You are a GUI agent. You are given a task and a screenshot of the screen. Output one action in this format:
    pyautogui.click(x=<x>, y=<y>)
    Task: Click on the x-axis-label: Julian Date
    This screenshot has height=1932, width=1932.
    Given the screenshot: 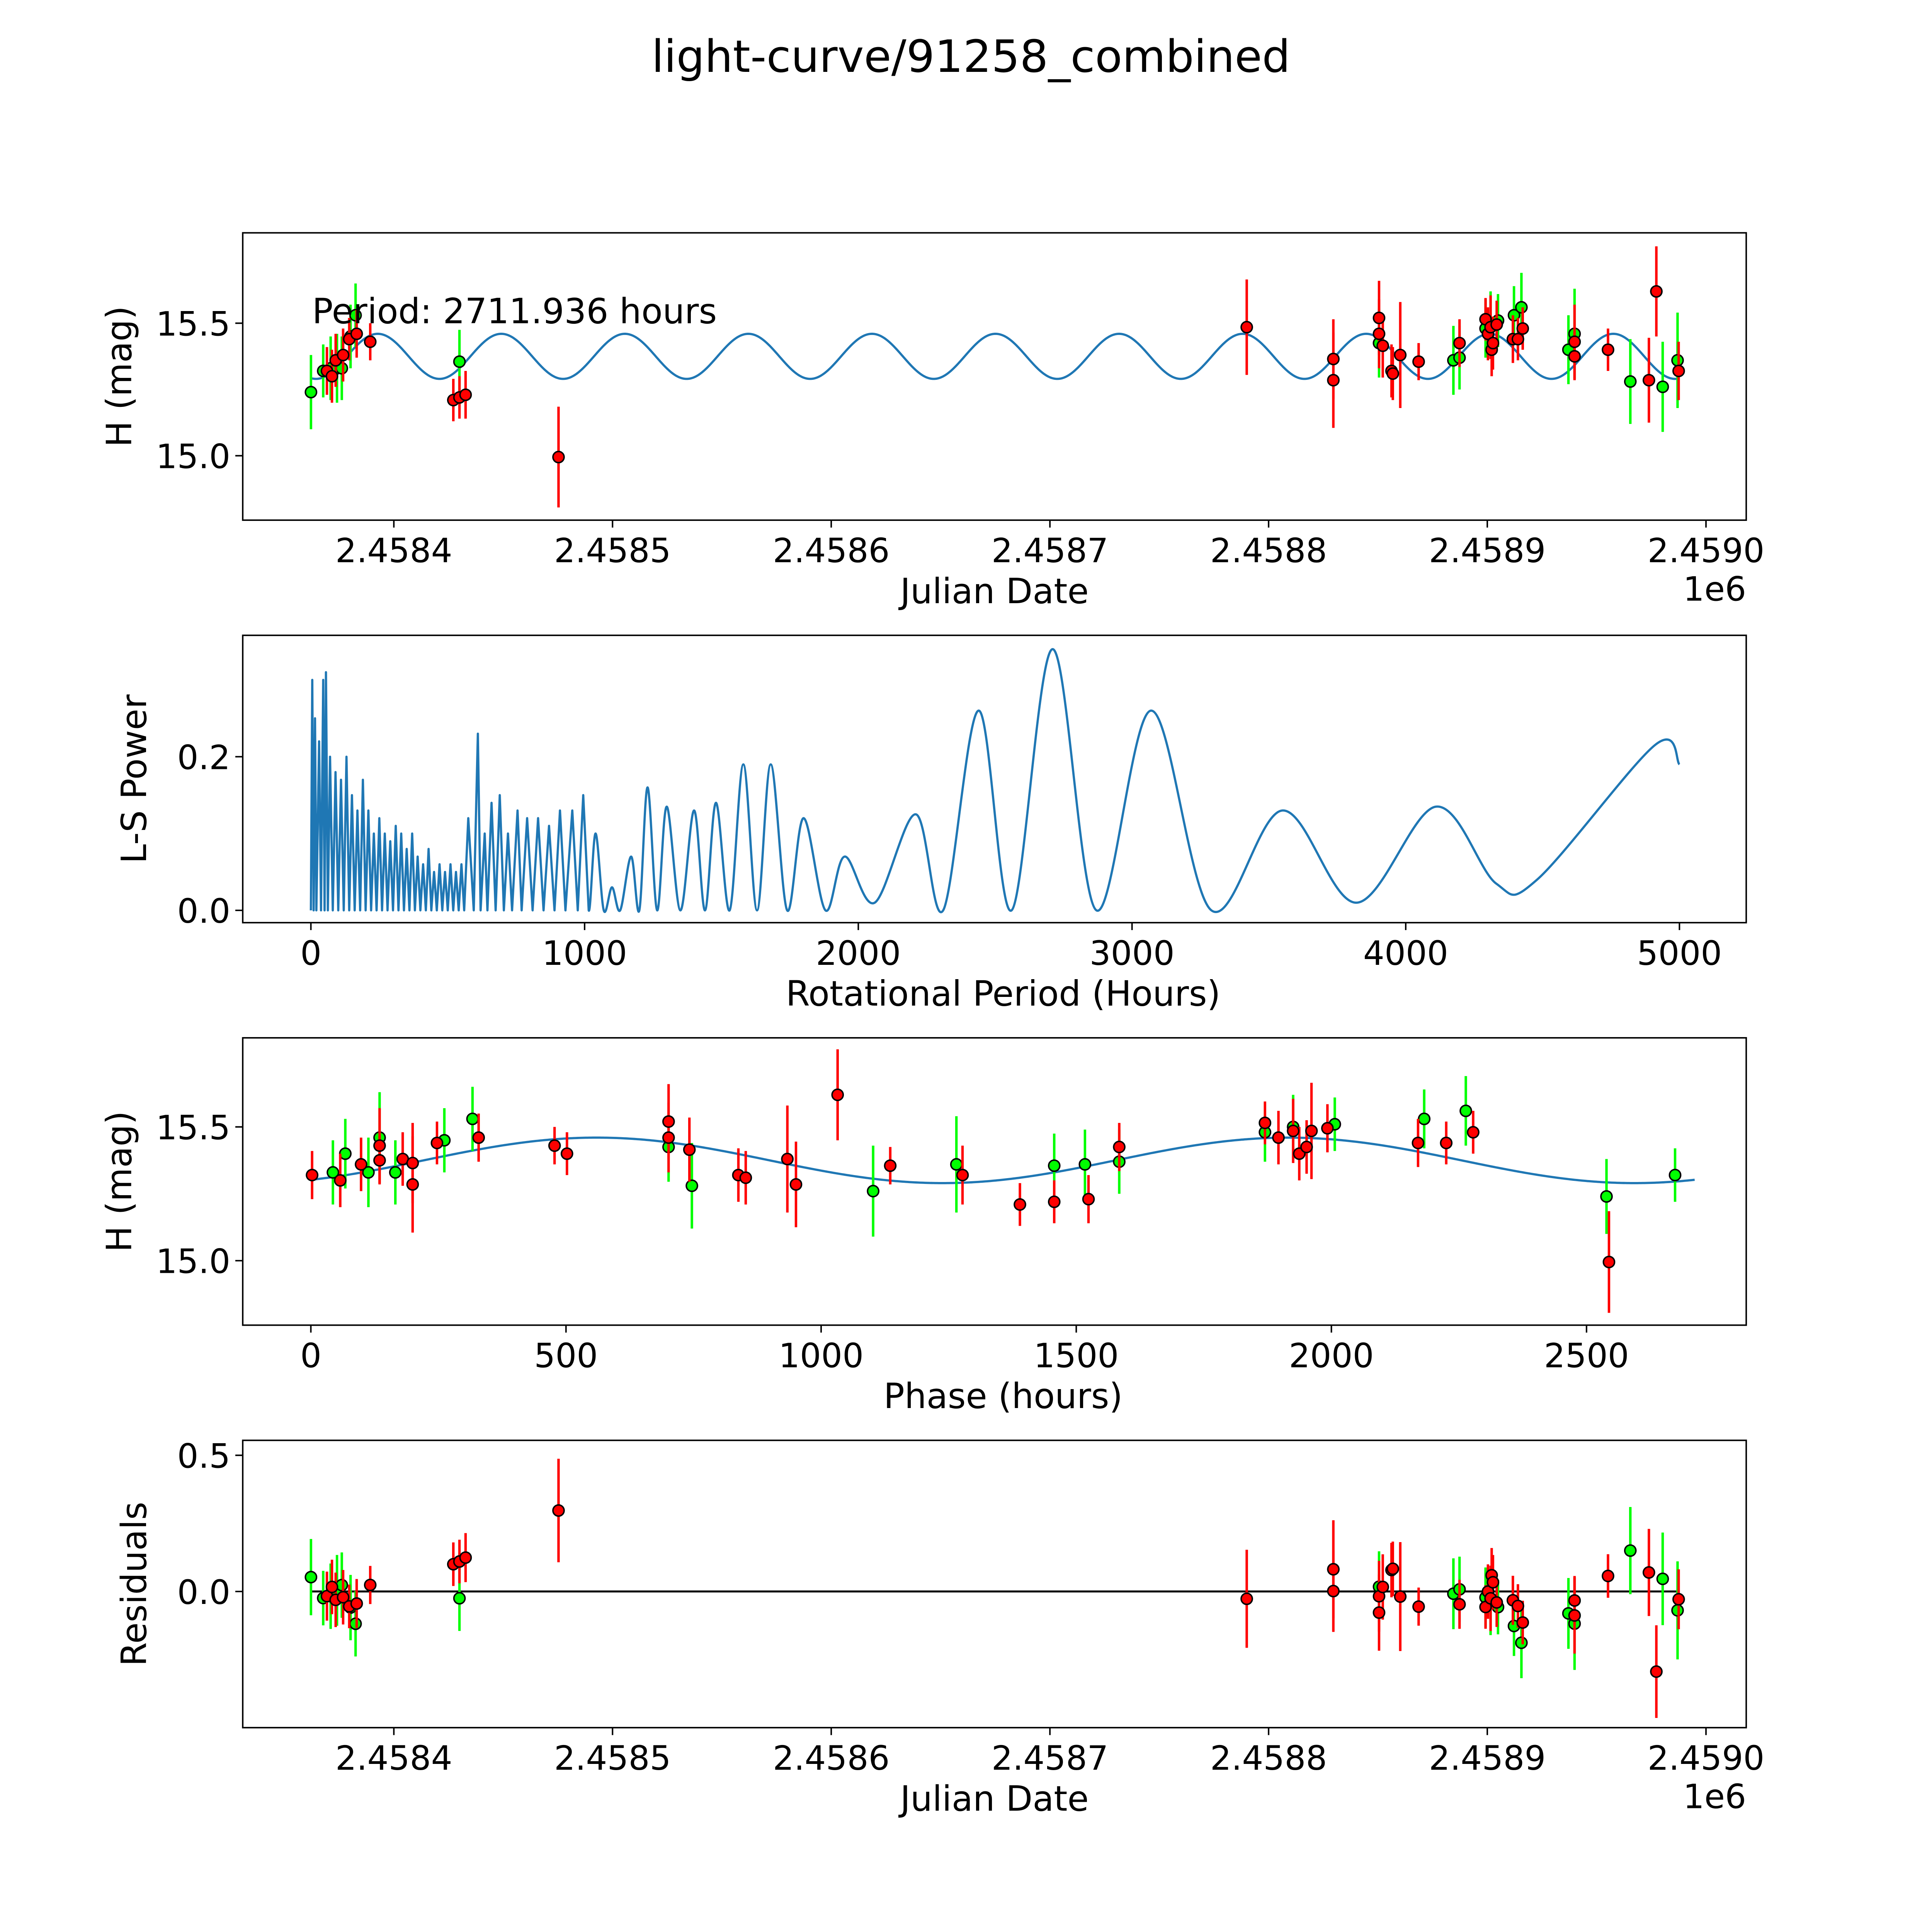 What is the action you would take?
    pyautogui.click(x=993, y=1799)
    